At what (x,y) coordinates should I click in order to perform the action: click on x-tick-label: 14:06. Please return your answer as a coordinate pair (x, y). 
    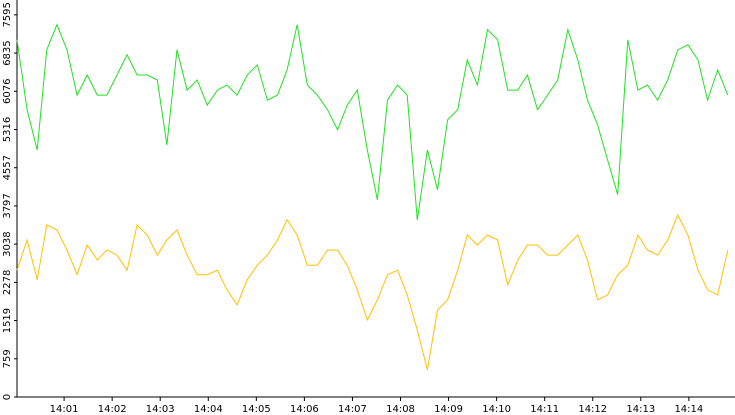
    Looking at the image, I should click on (304, 409).